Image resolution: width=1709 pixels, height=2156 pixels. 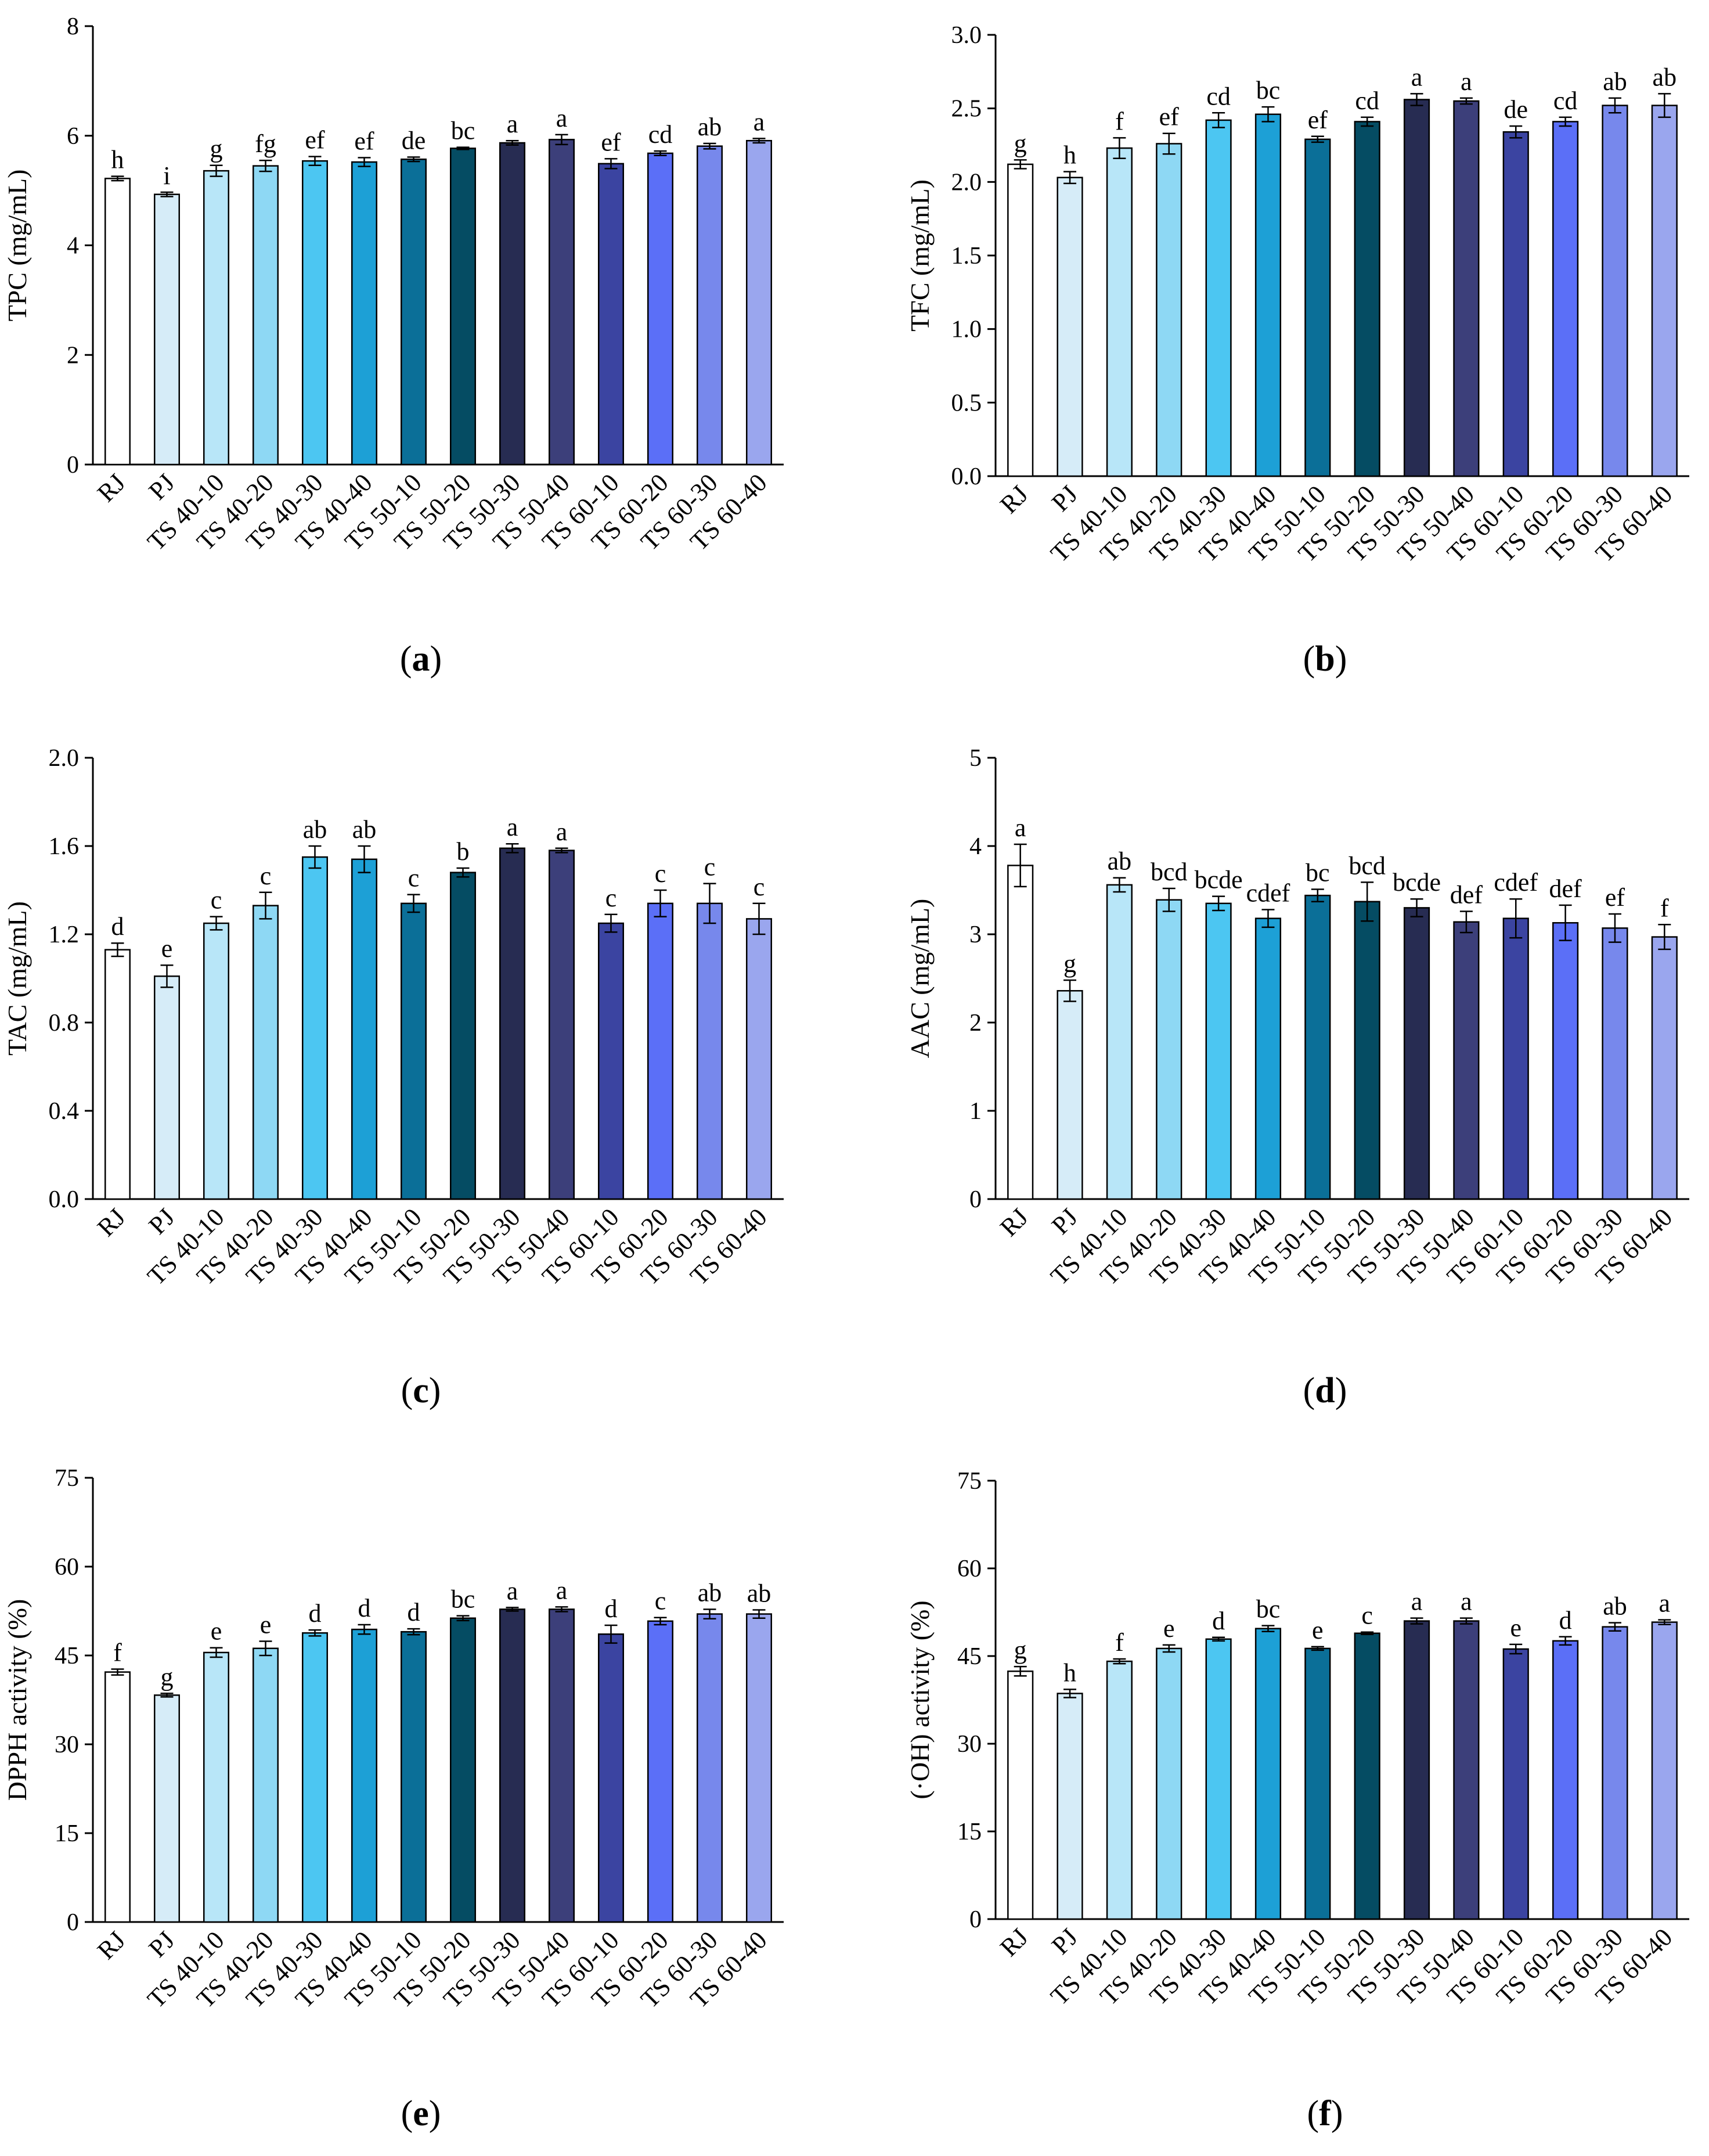 I want to click on y-tick-label: 0.0, so click(x=64, y=1199).